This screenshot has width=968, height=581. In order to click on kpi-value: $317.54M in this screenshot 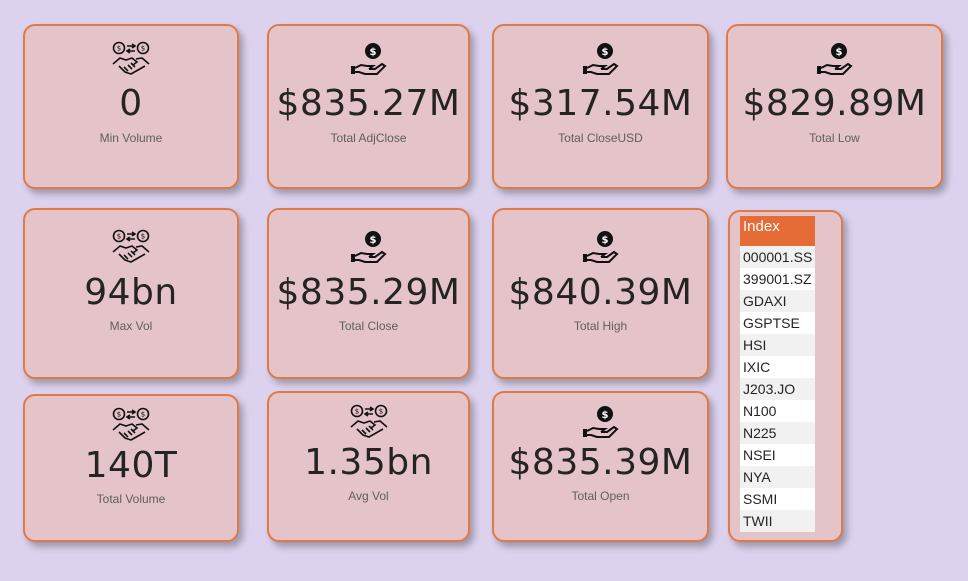, I will do `click(600, 103)`.